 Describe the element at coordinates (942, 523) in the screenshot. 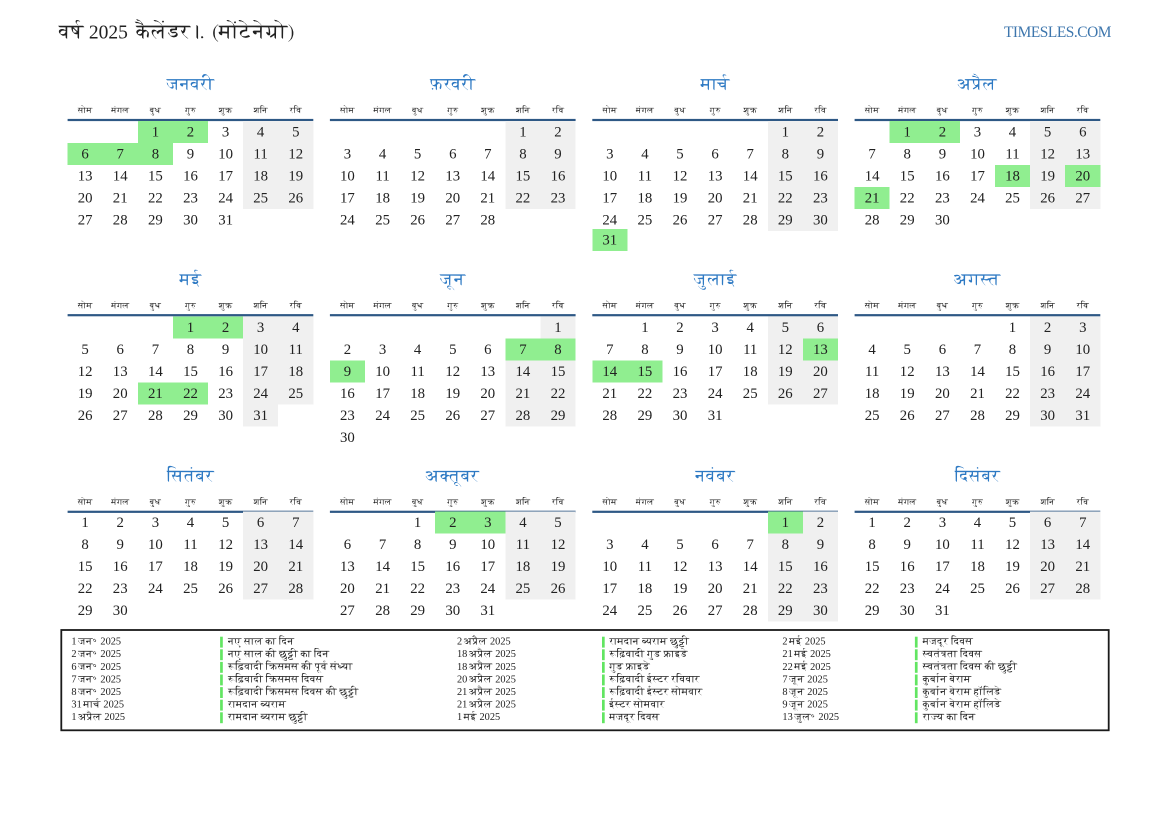

I see `svg-text: 3` at that location.